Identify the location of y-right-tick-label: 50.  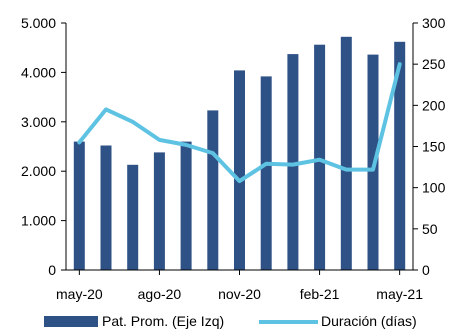
(430, 229).